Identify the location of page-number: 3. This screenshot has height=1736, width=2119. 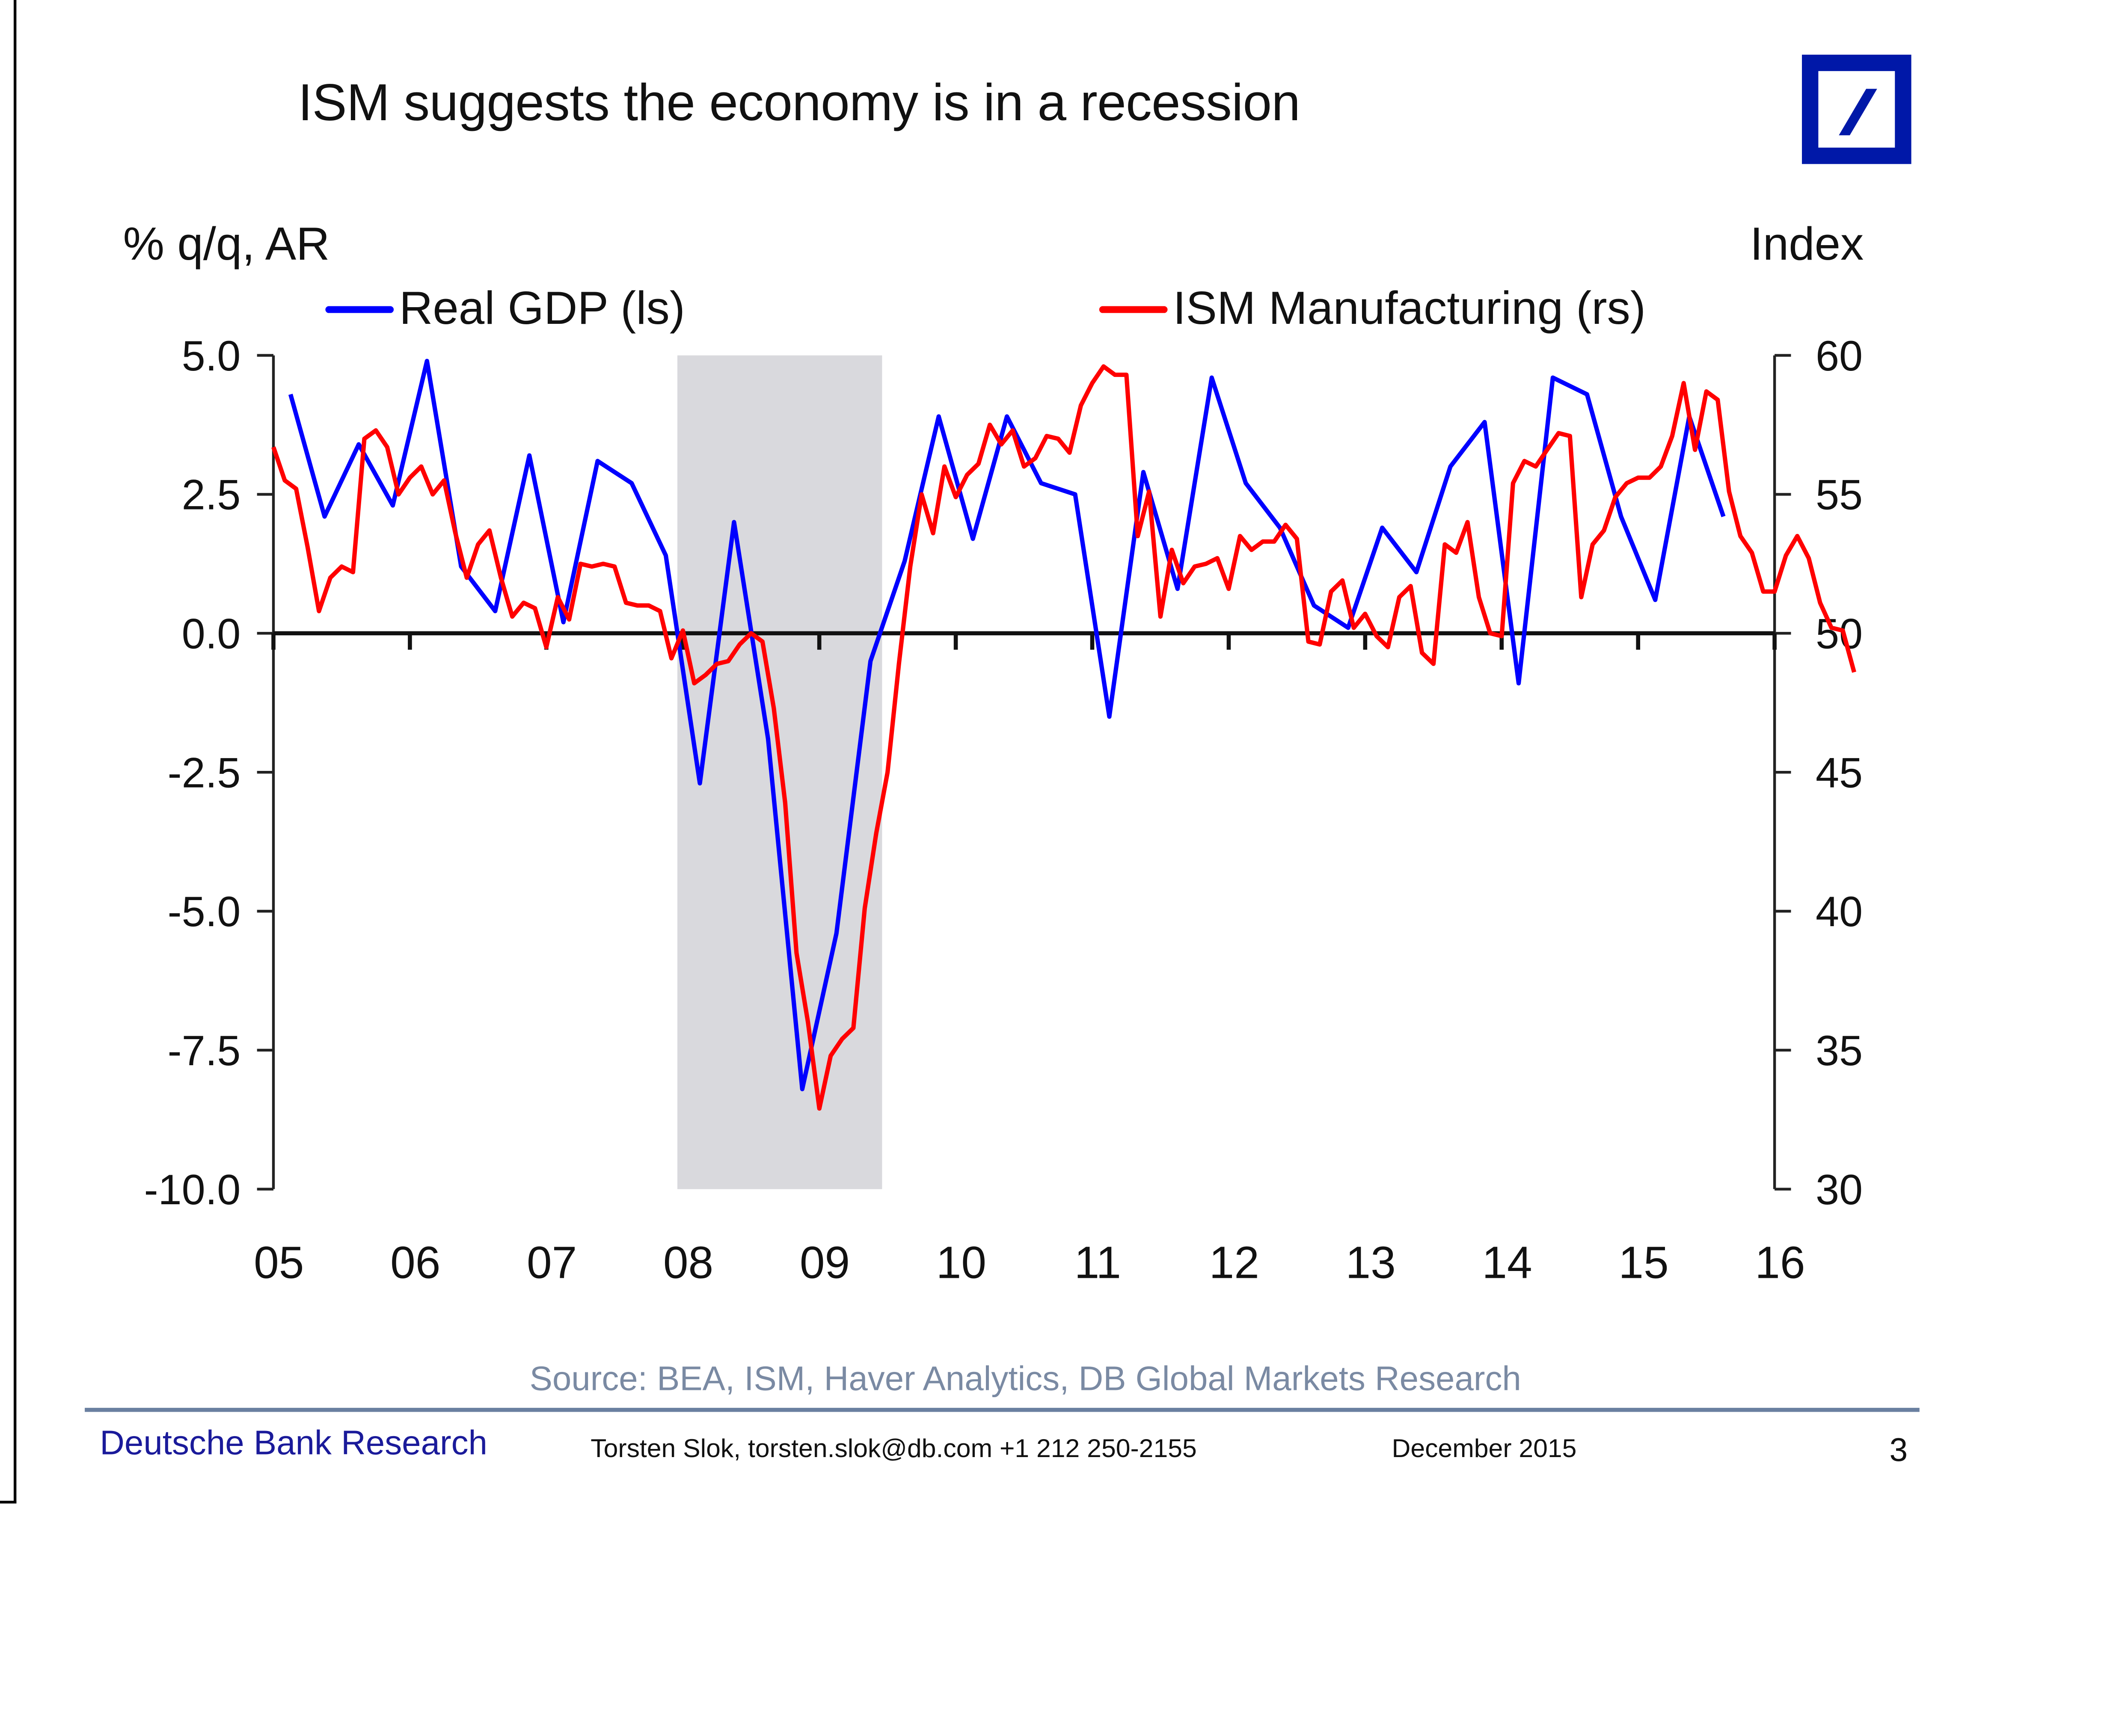
(1898, 1450).